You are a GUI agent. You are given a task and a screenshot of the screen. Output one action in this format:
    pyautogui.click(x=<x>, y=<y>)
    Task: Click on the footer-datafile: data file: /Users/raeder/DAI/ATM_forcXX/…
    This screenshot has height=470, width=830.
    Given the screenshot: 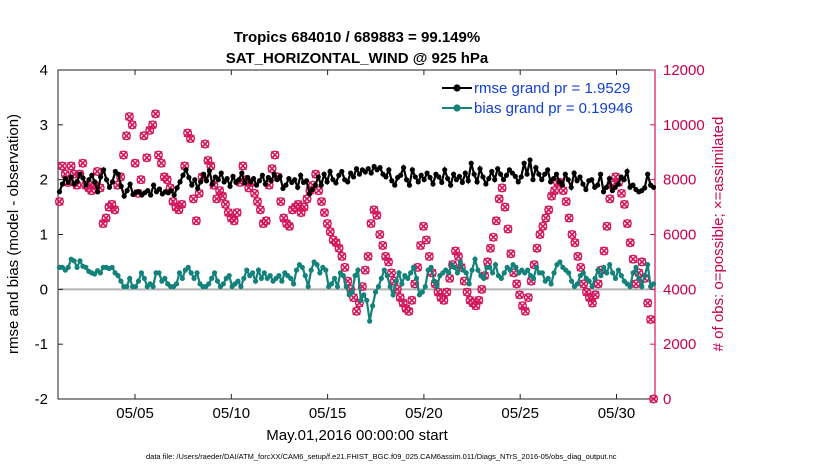 What is the action you would take?
    pyautogui.click(x=381, y=456)
    